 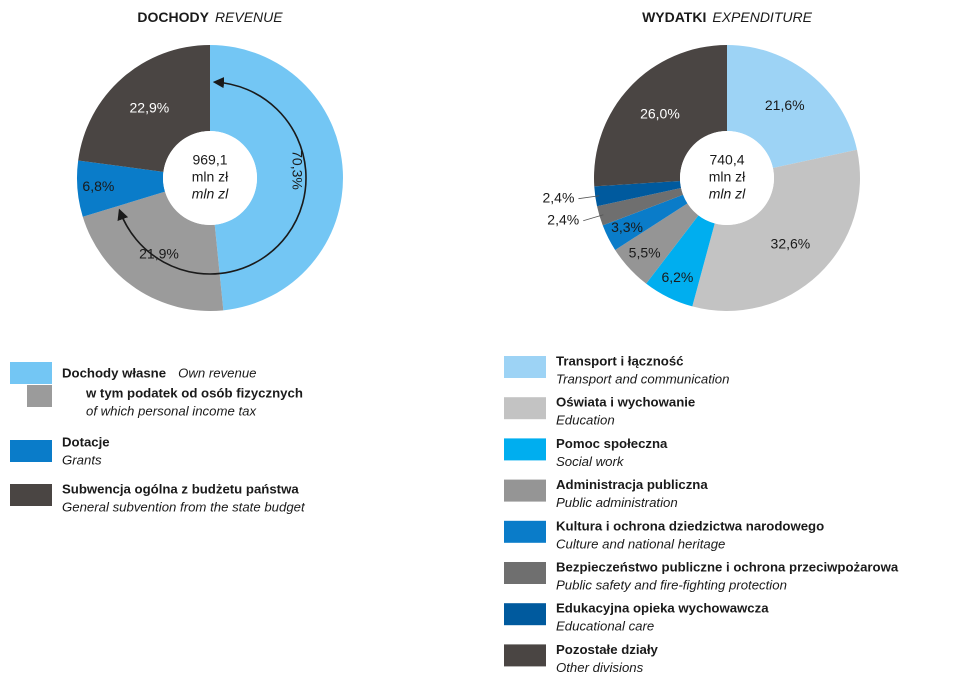 I want to click on data-label: 6,8%, so click(x=98, y=186).